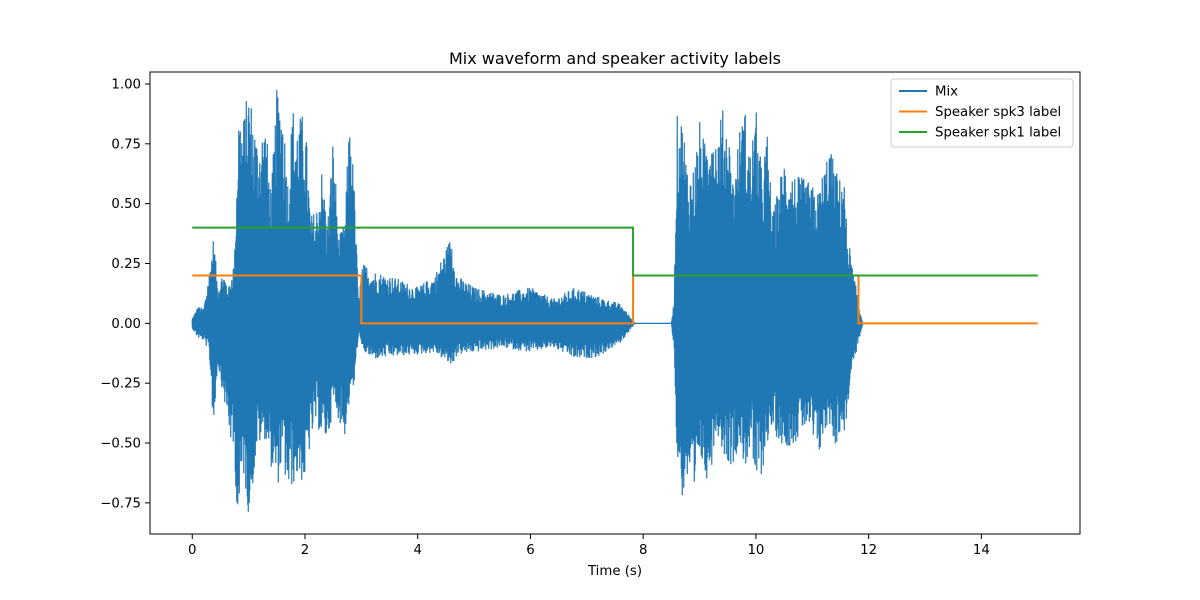 This screenshot has width=1200, height=600. I want to click on legend: Mix Speaker spk3 label Speaker spk1 label, so click(982, 113).